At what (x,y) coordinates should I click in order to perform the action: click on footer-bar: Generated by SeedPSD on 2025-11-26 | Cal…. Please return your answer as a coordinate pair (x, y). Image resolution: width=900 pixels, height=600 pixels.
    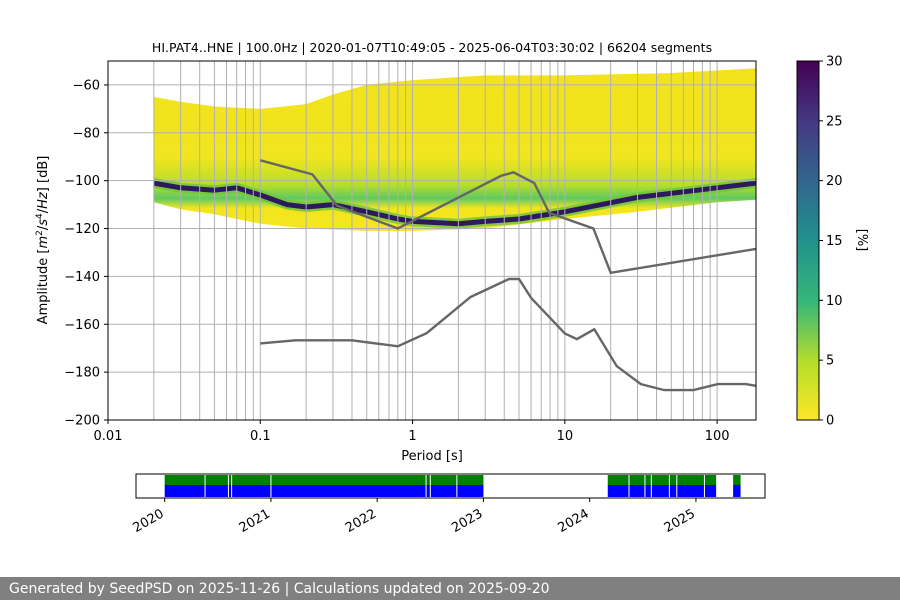
    Looking at the image, I should click on (450, 588).